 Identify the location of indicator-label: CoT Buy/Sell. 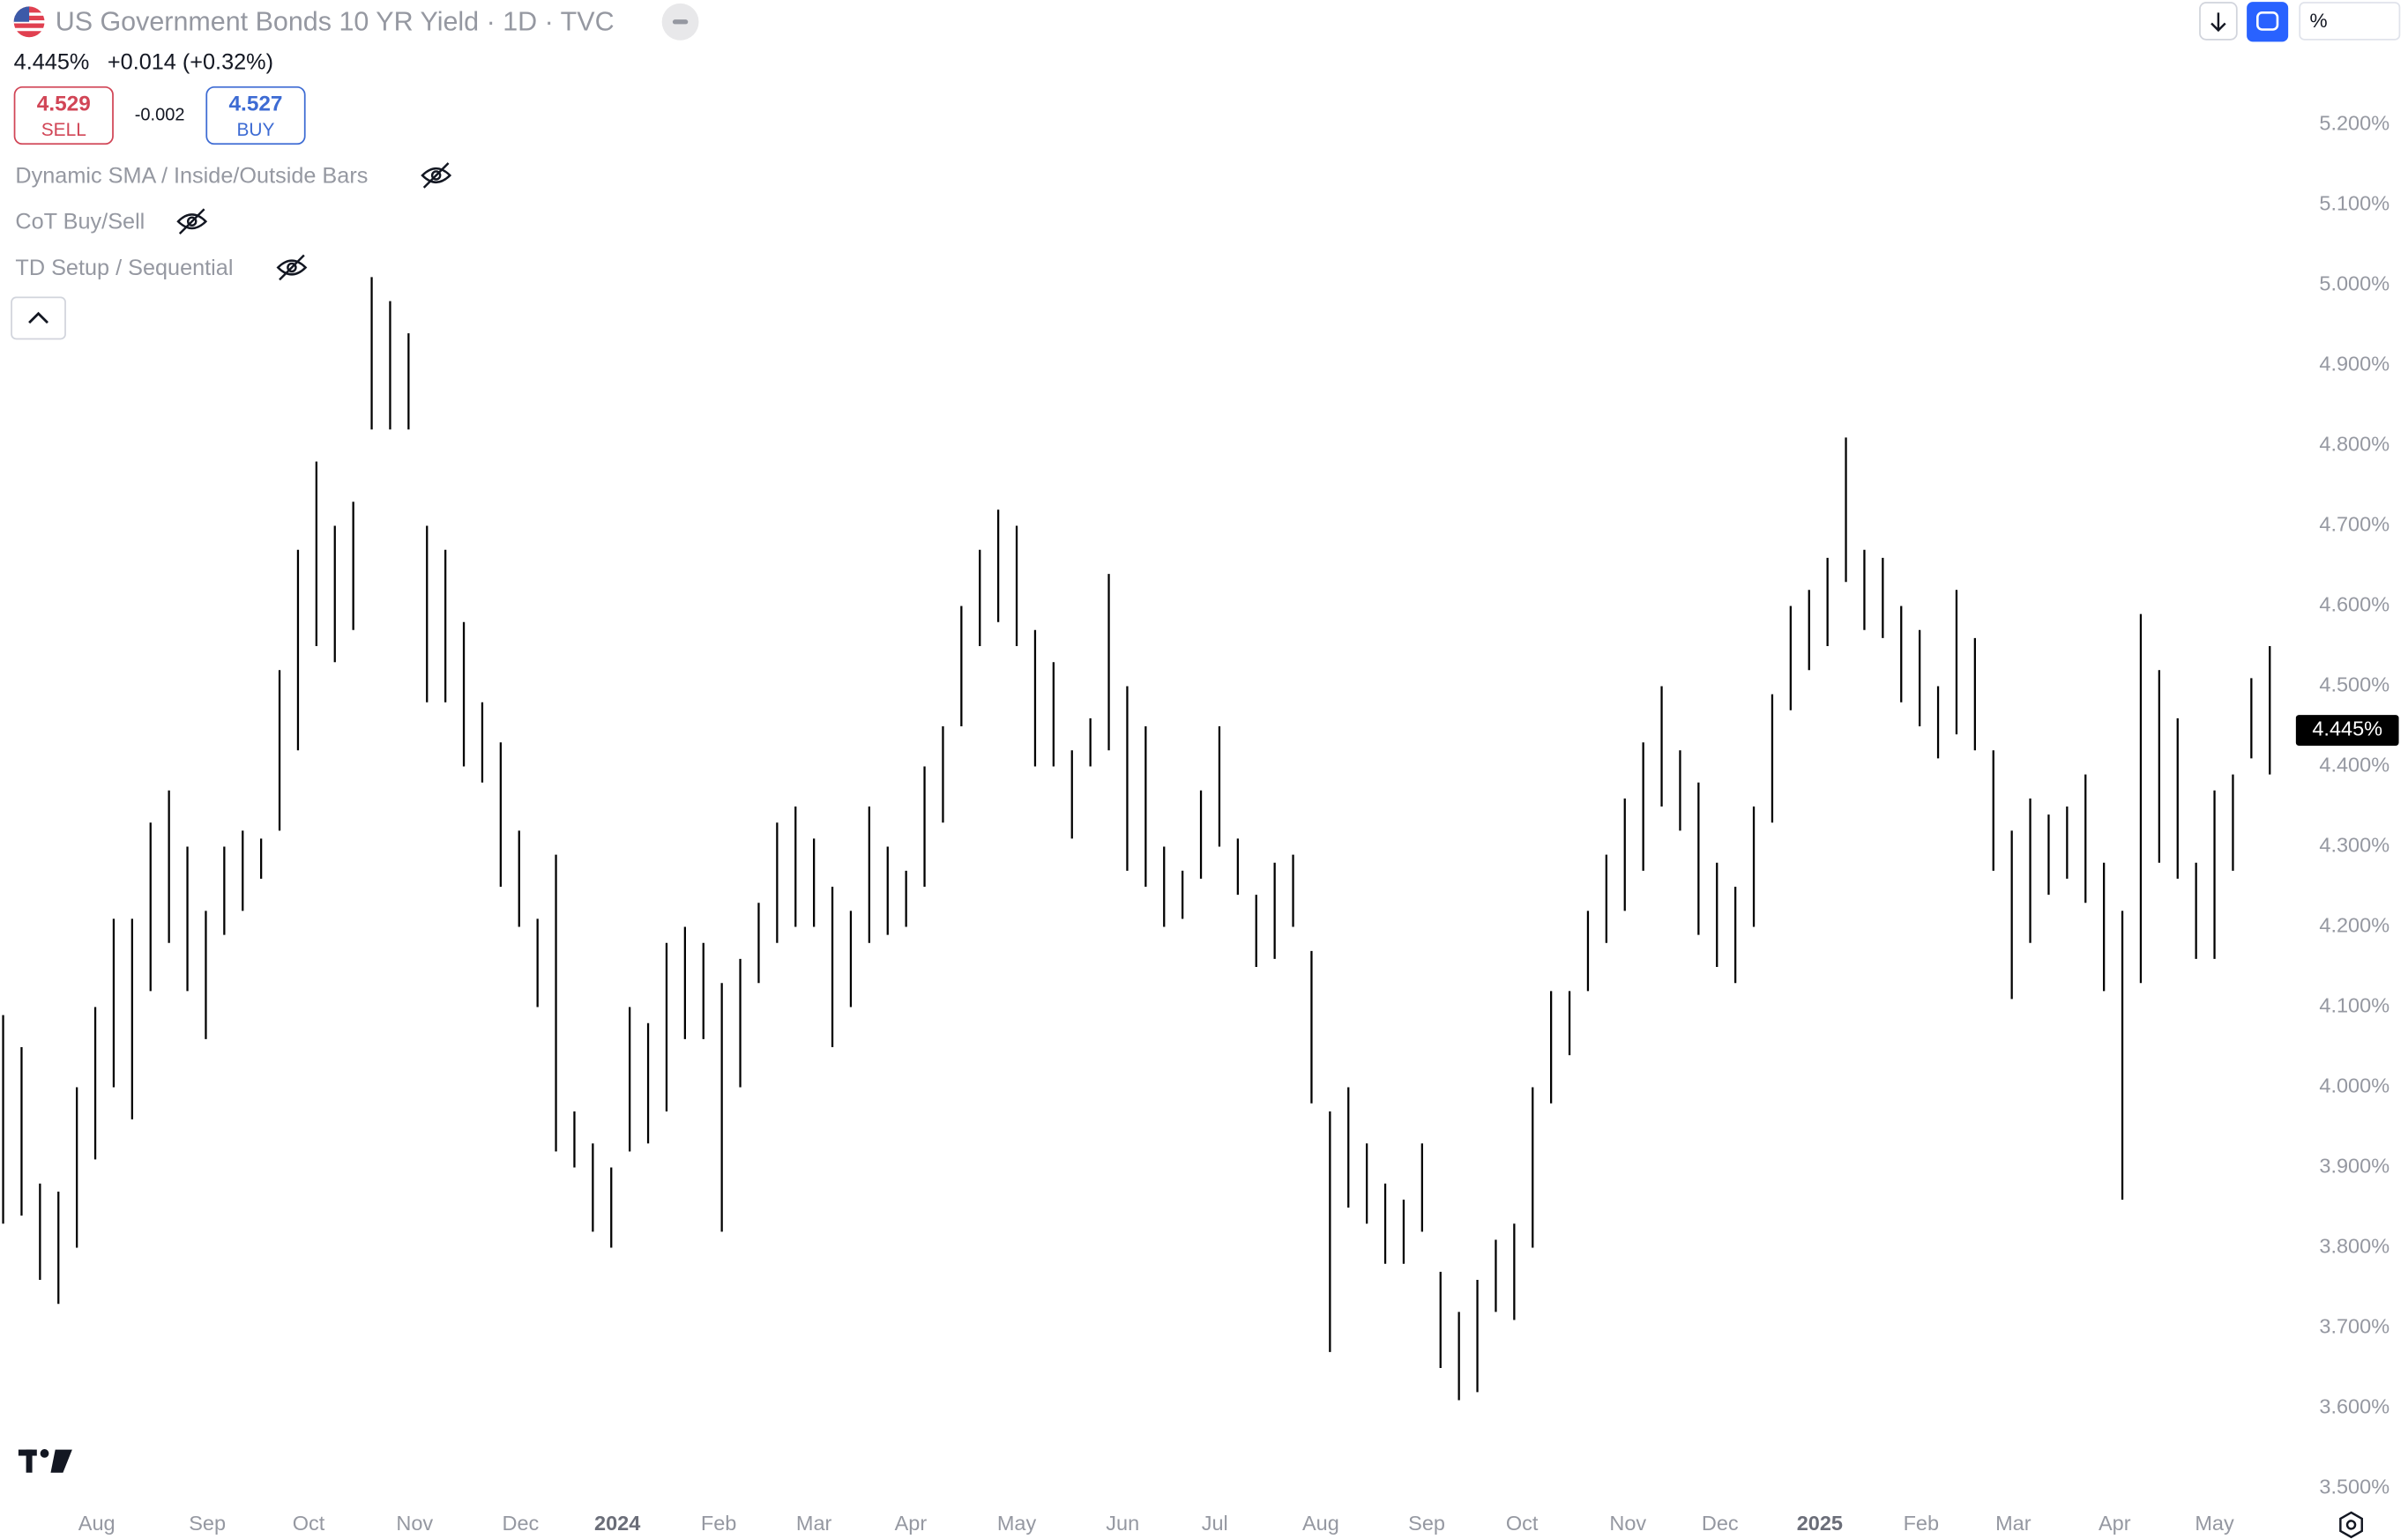
(80, 222).